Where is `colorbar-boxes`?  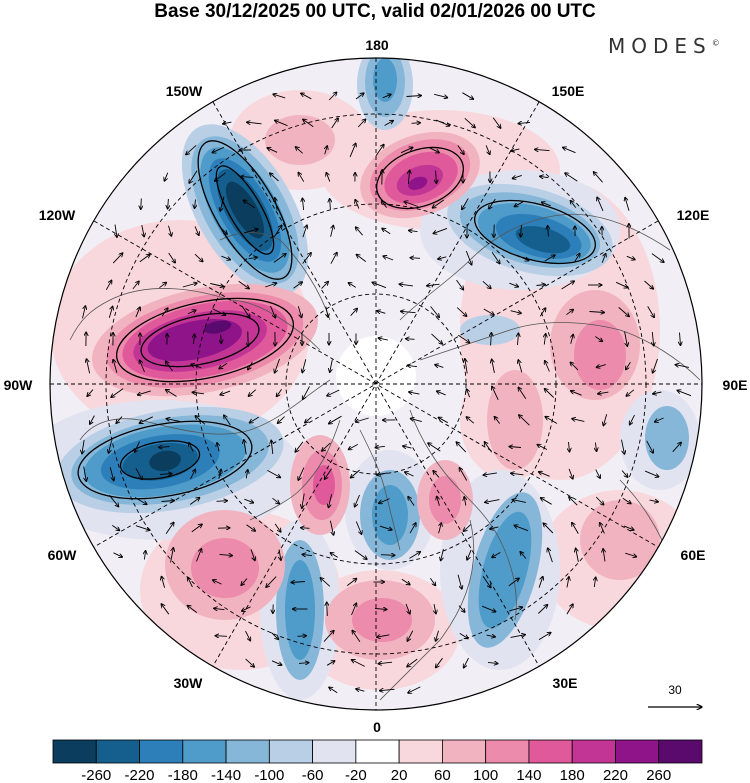
colorbar-boxes is located at coordinates (377, 751).